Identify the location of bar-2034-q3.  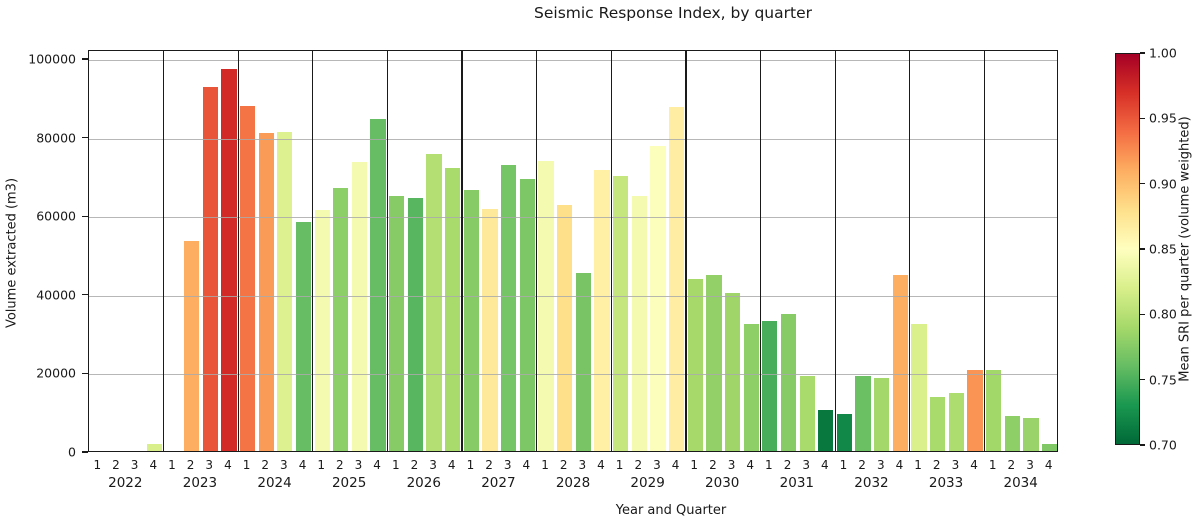
(1031, 434).